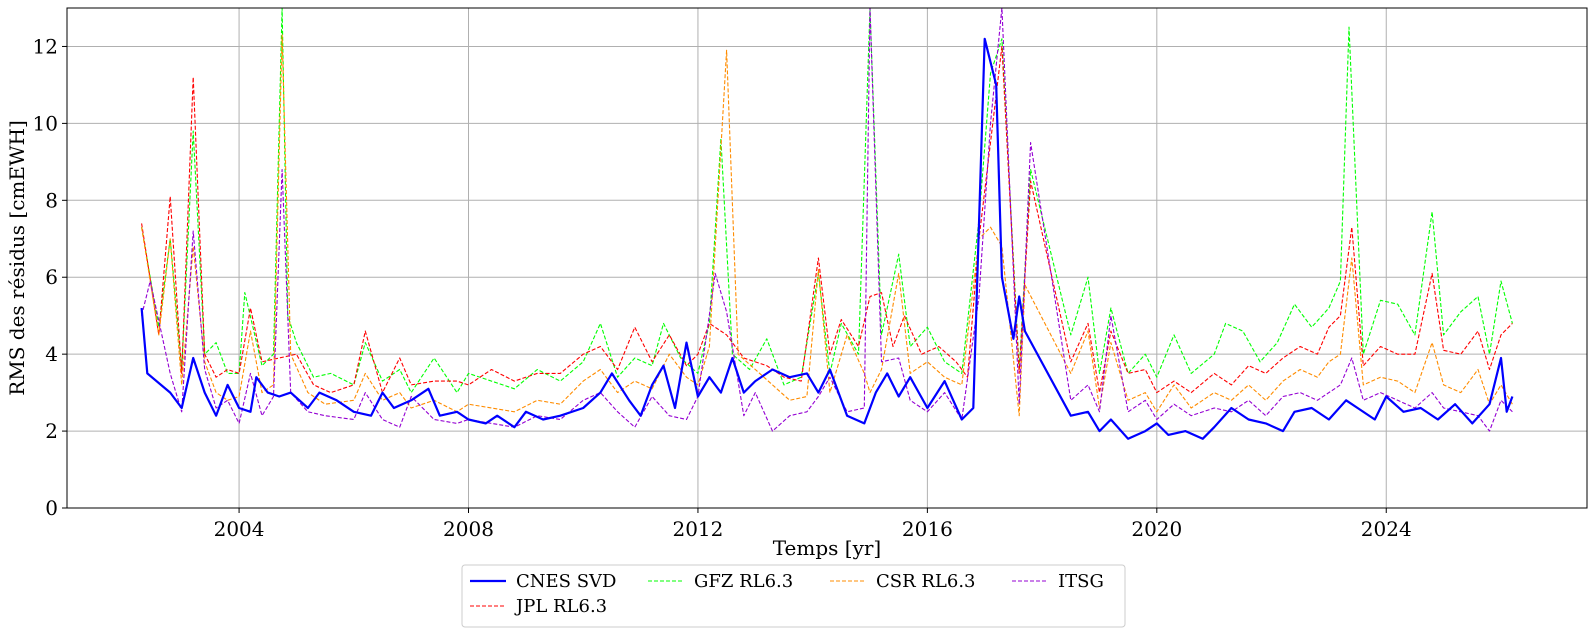 Image resolution: width=1592 pixels, height=632 pixels. What do you see at coordinates (45, 123) in the screenshot?
I see `y-tick-label: 10` at bounding box center [45, 123].